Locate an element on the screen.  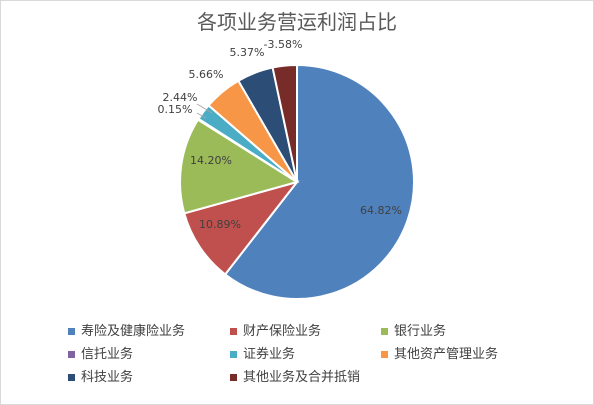
label-banking: 14.20% is located at coordinates (211, 160).